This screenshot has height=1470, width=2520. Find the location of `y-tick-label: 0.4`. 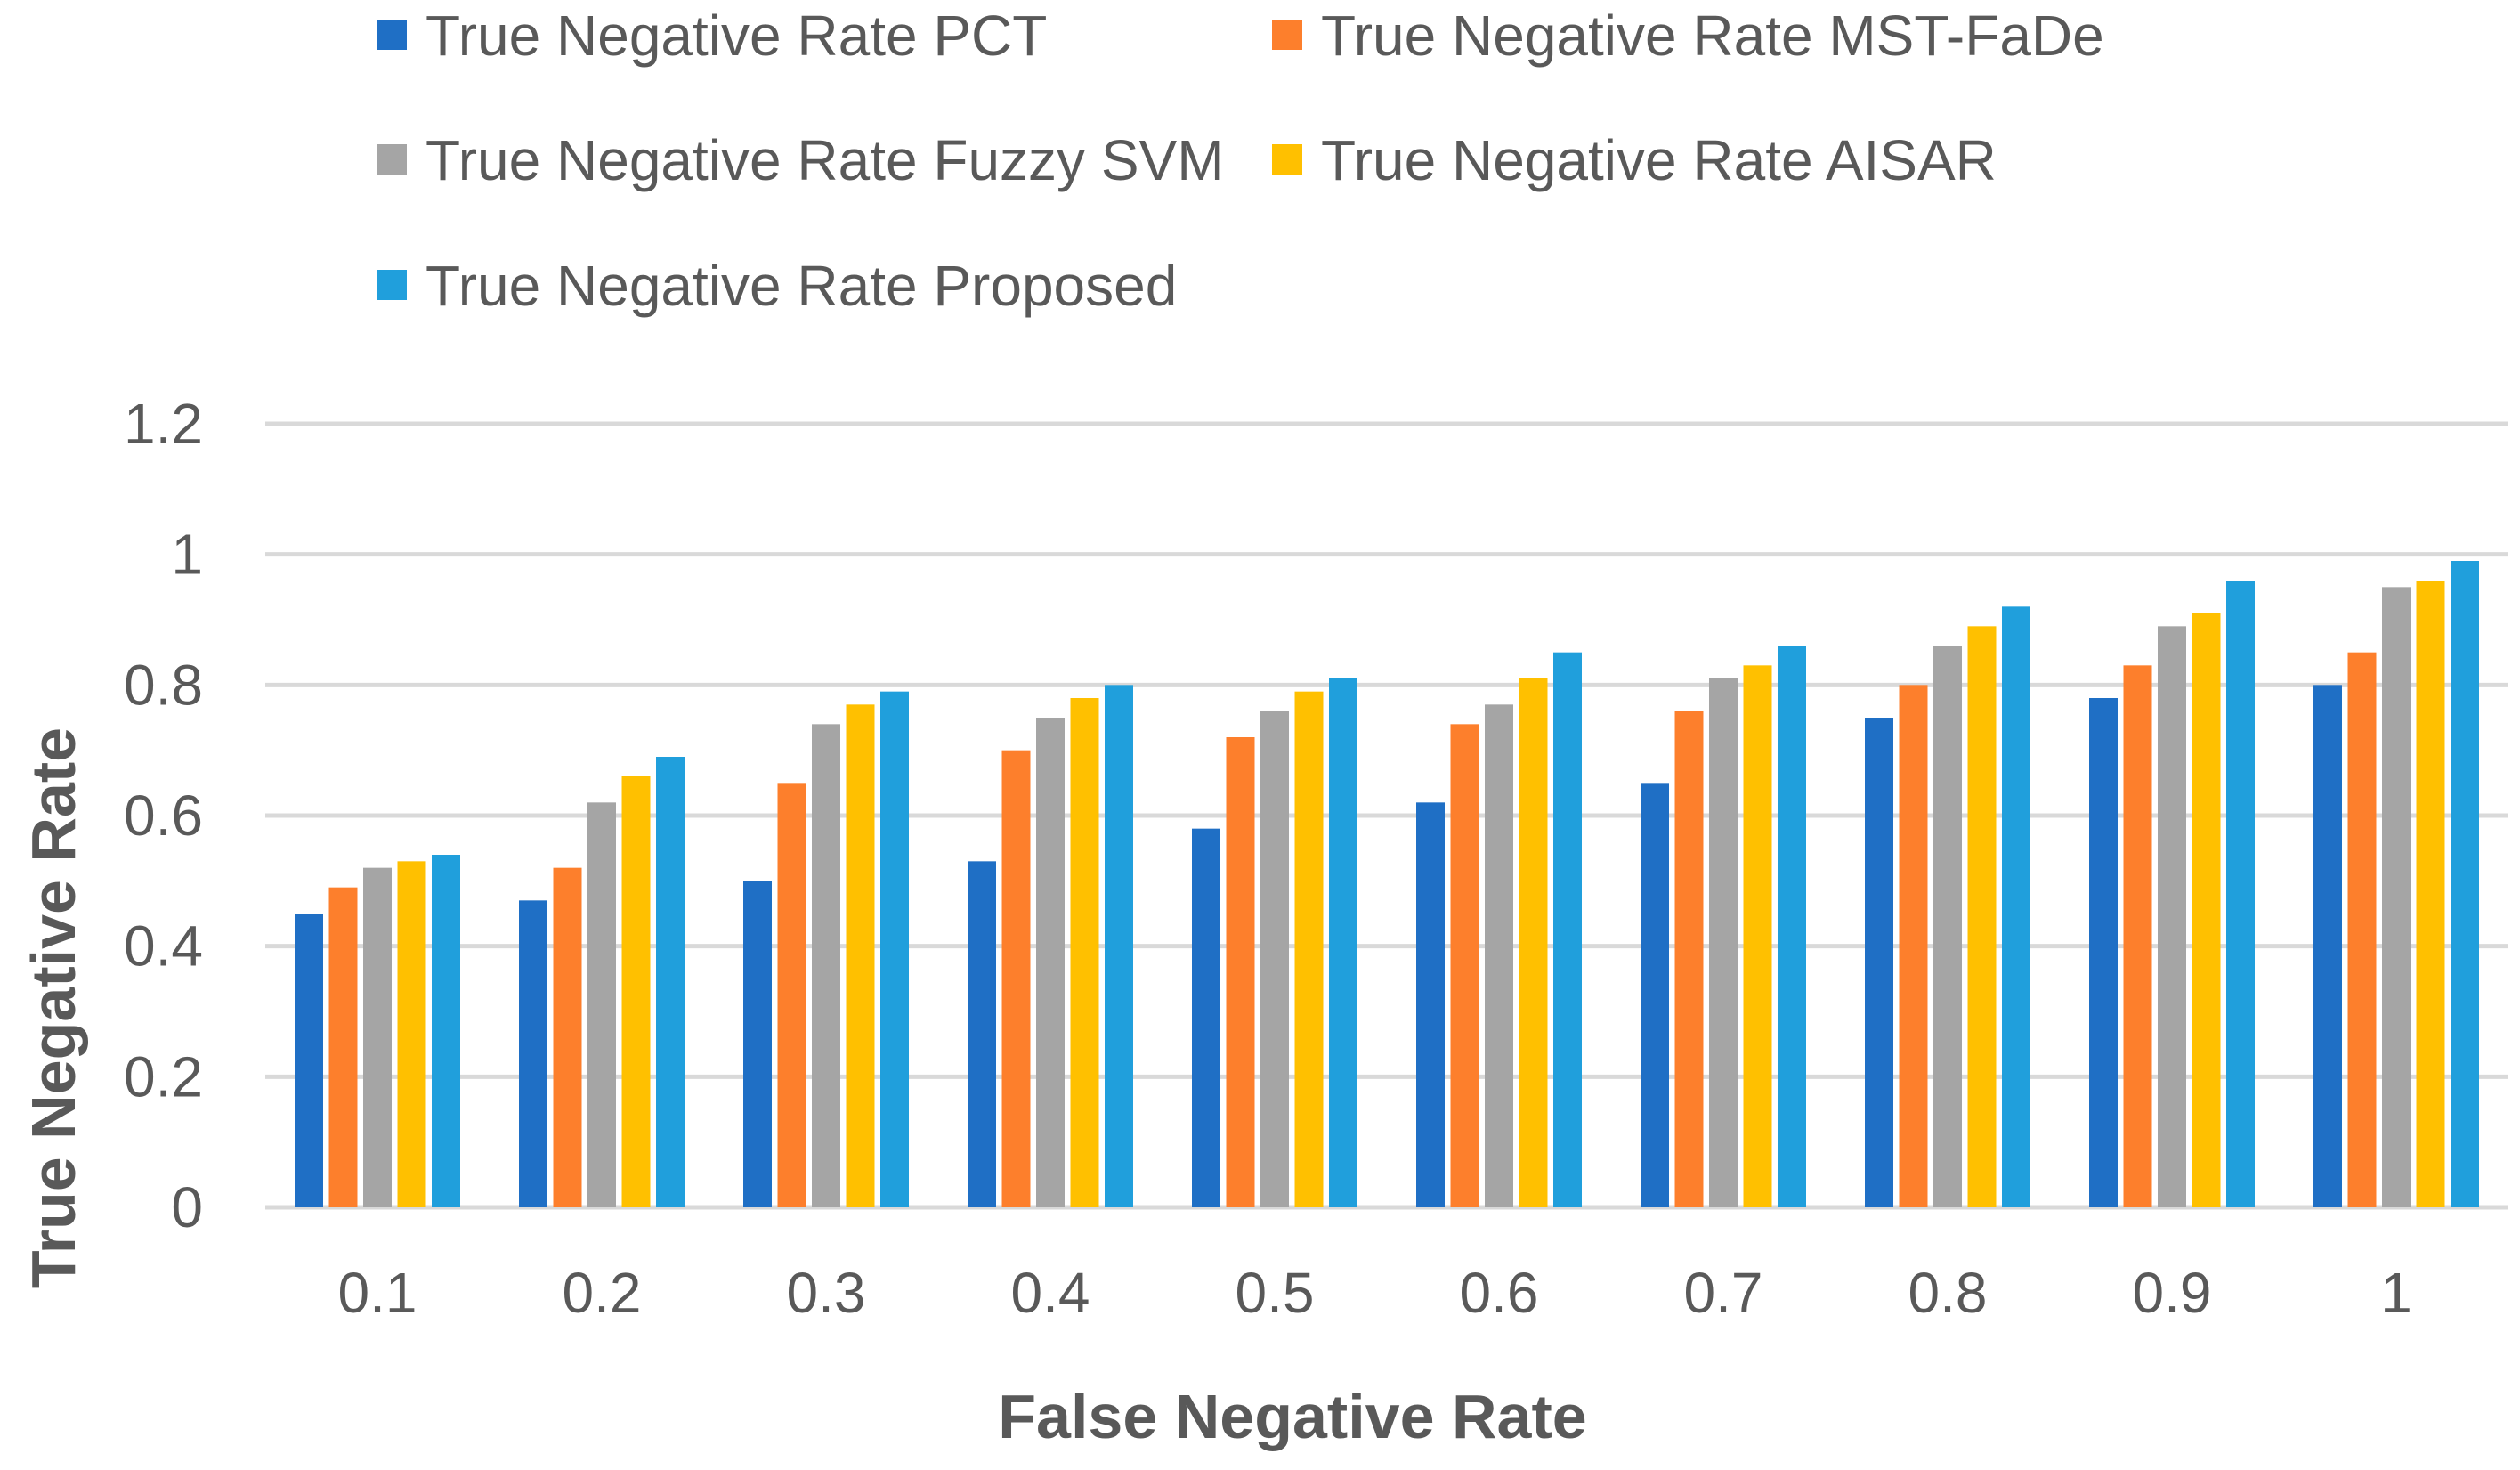

y-tick-label: 0.4 is located at coordinates (163, 947).